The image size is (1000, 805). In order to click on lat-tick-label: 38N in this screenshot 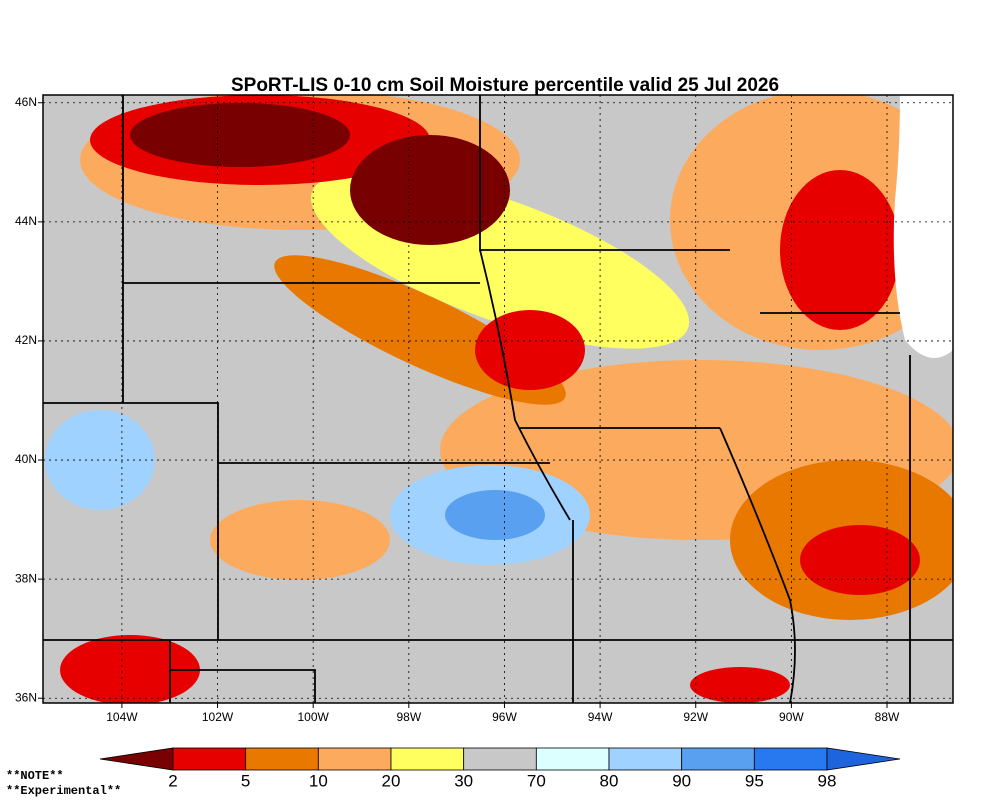, I will do `click(26, 578)`.